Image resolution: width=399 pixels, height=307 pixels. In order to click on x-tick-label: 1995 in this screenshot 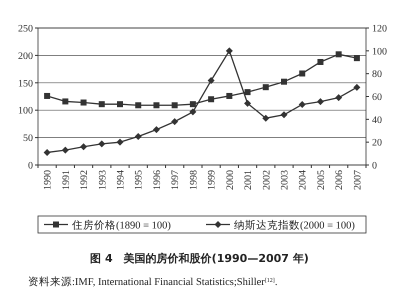, I will do `click(139, 180)`.